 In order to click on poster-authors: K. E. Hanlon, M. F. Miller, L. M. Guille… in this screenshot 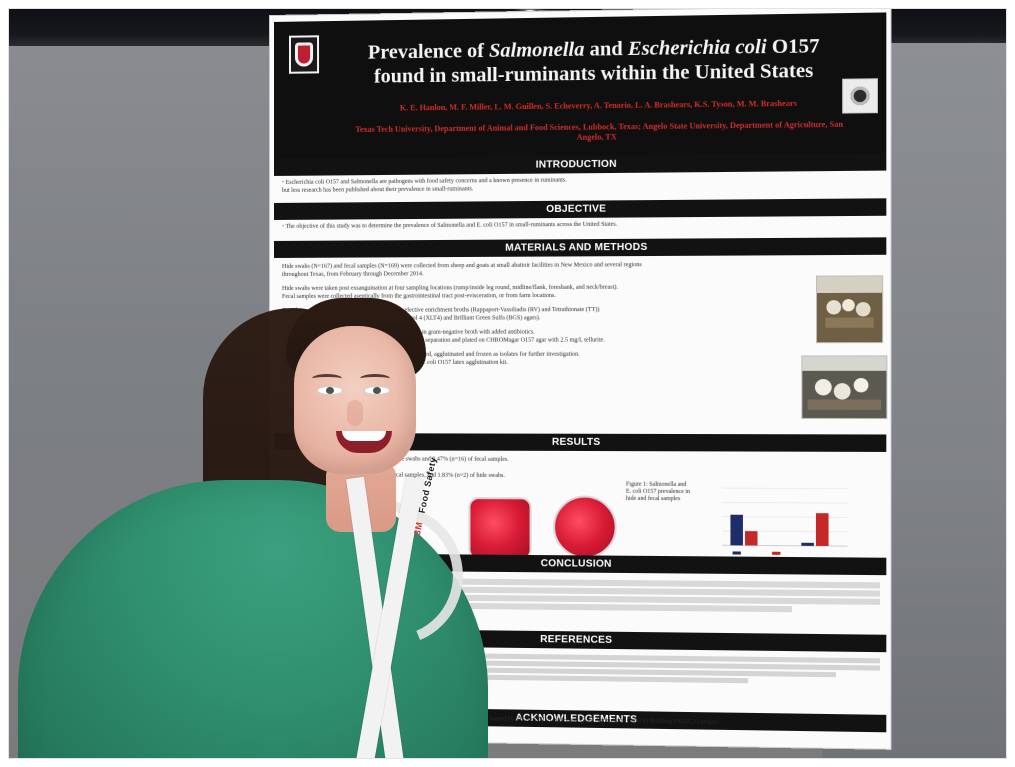, I will do `click(599, 106)`.